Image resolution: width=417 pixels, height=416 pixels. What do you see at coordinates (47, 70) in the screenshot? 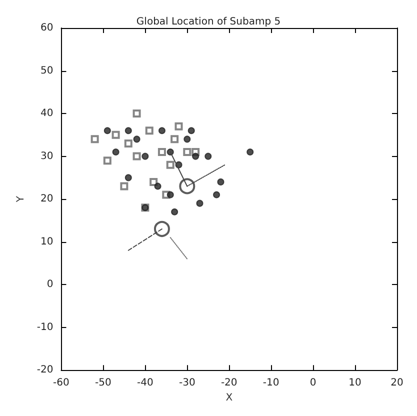
I see `y-tick-label: 50` at bounding box center [47, 70].